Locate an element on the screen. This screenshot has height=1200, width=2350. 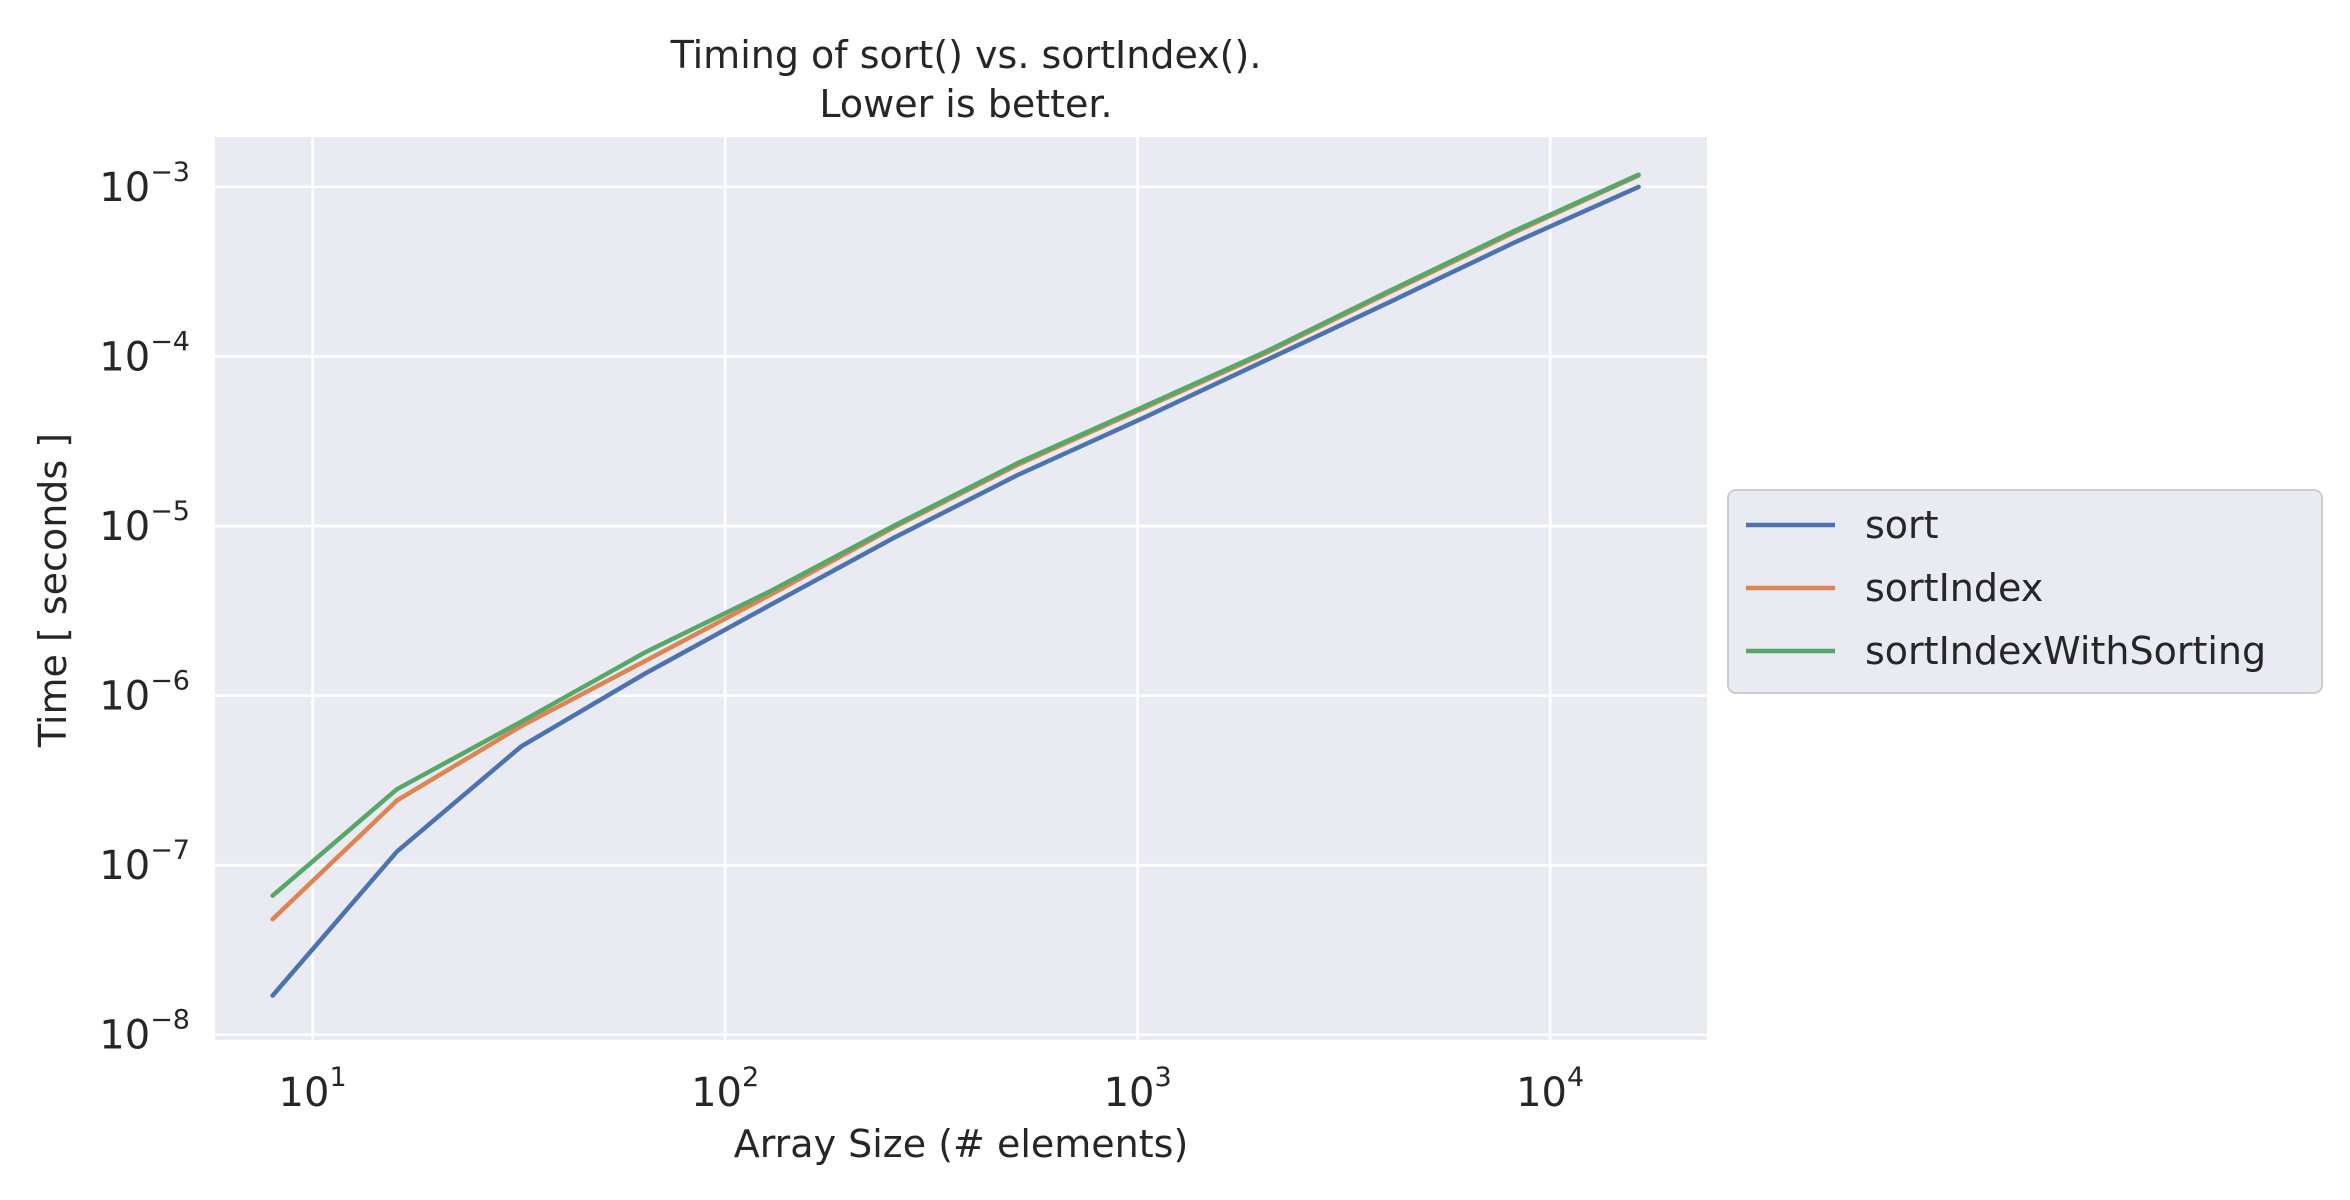
x-tick-label-3: 10⁴ is located at coordinates (1550, 1089).